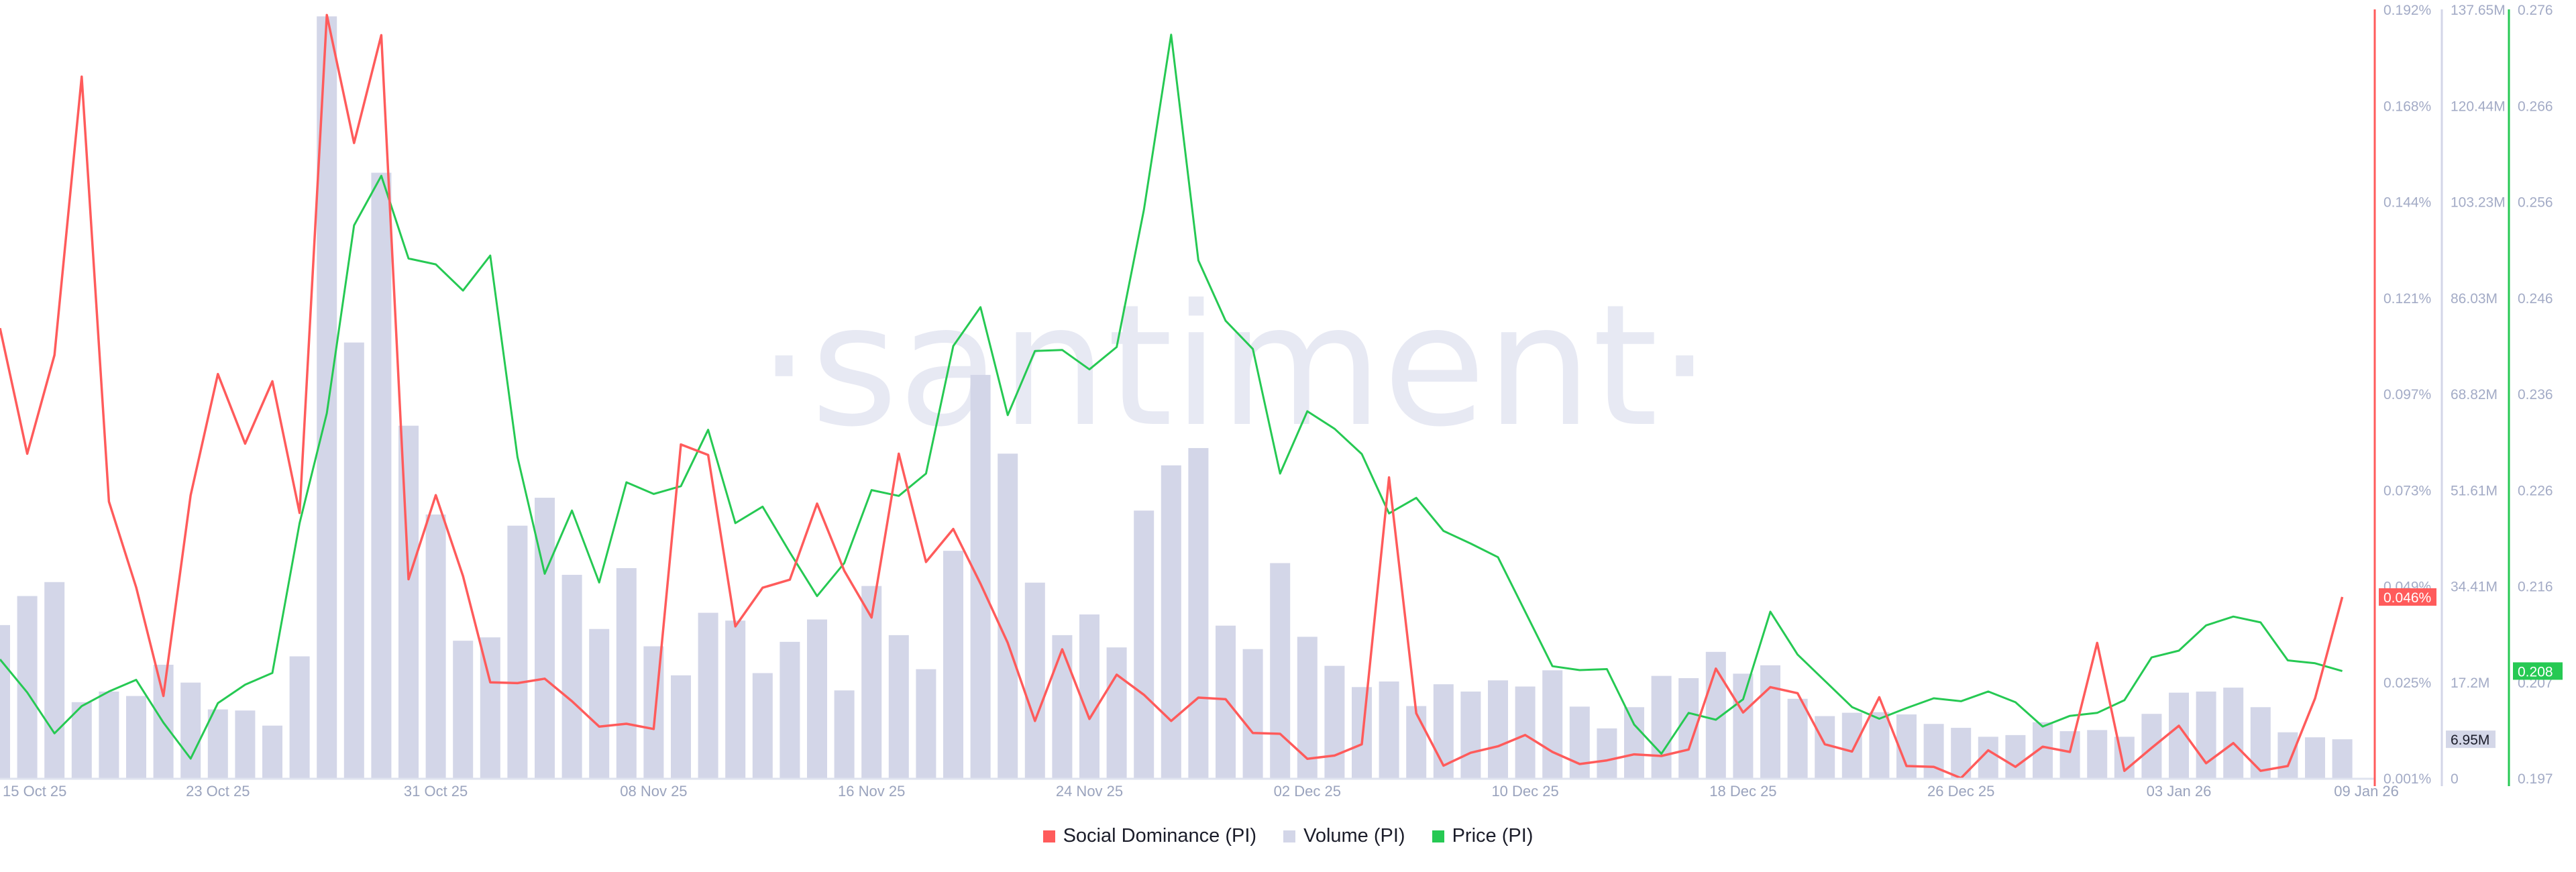 This screenshot has width=2576, height=872. I want to click on x-tick-label: 15 Oct 25, so click(34, 791).